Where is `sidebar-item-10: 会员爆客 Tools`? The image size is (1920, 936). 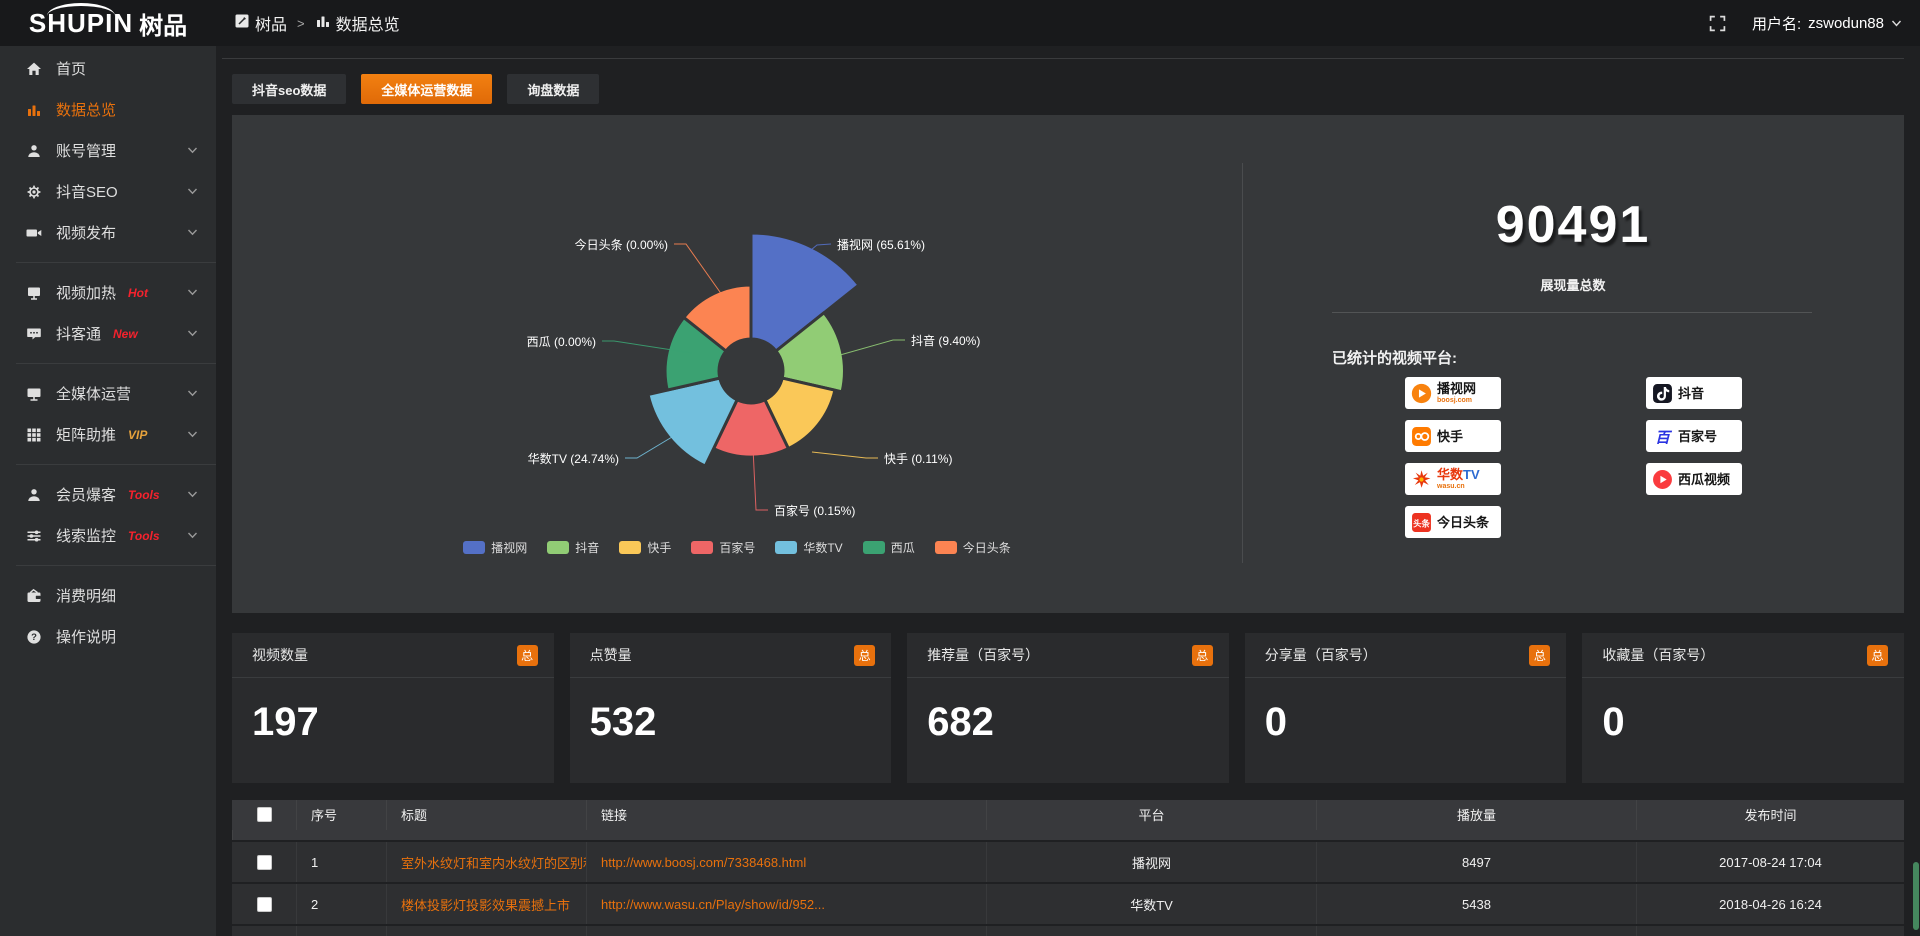
sidebar-item-10: 会员爆客 Tools is located at coordinates (108, 494).